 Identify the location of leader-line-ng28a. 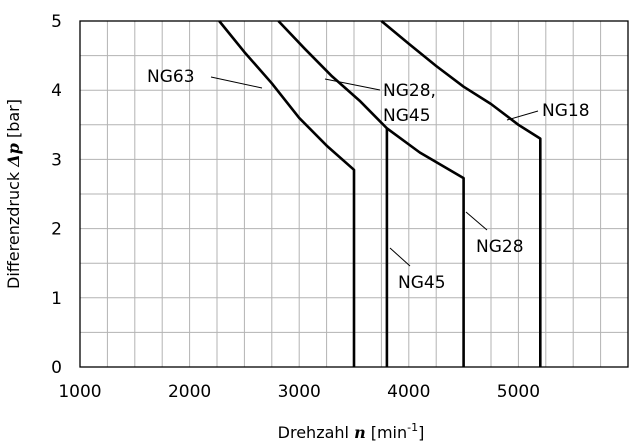
(352, 84).